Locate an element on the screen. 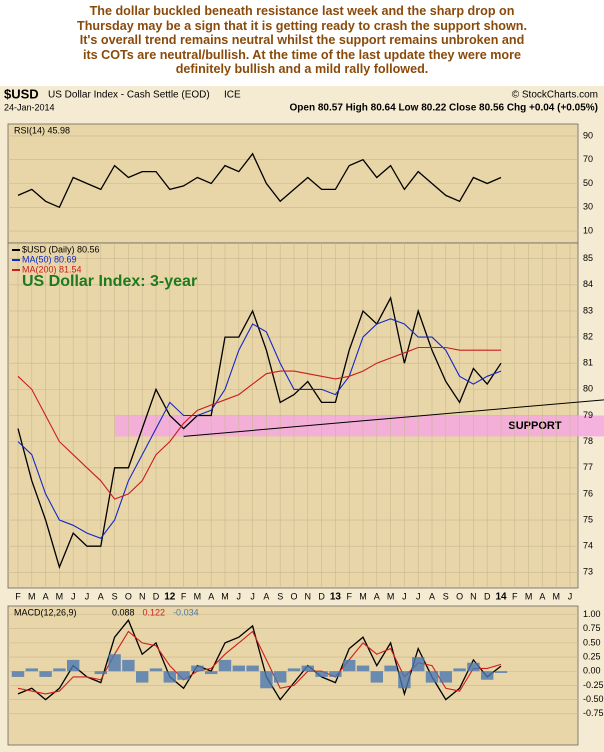  y-tick-label: 77 is located at coordinates (588, 467).